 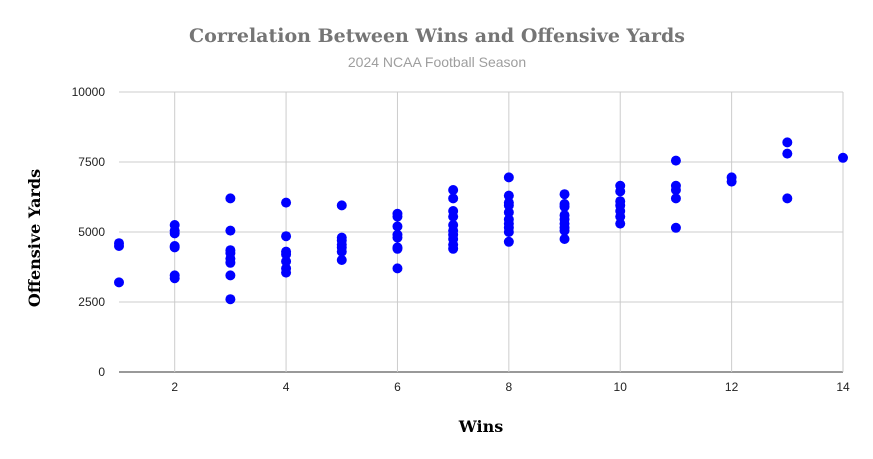 I want to click on y-axis-title: Offensive Yards, so click(x=34, y=238).